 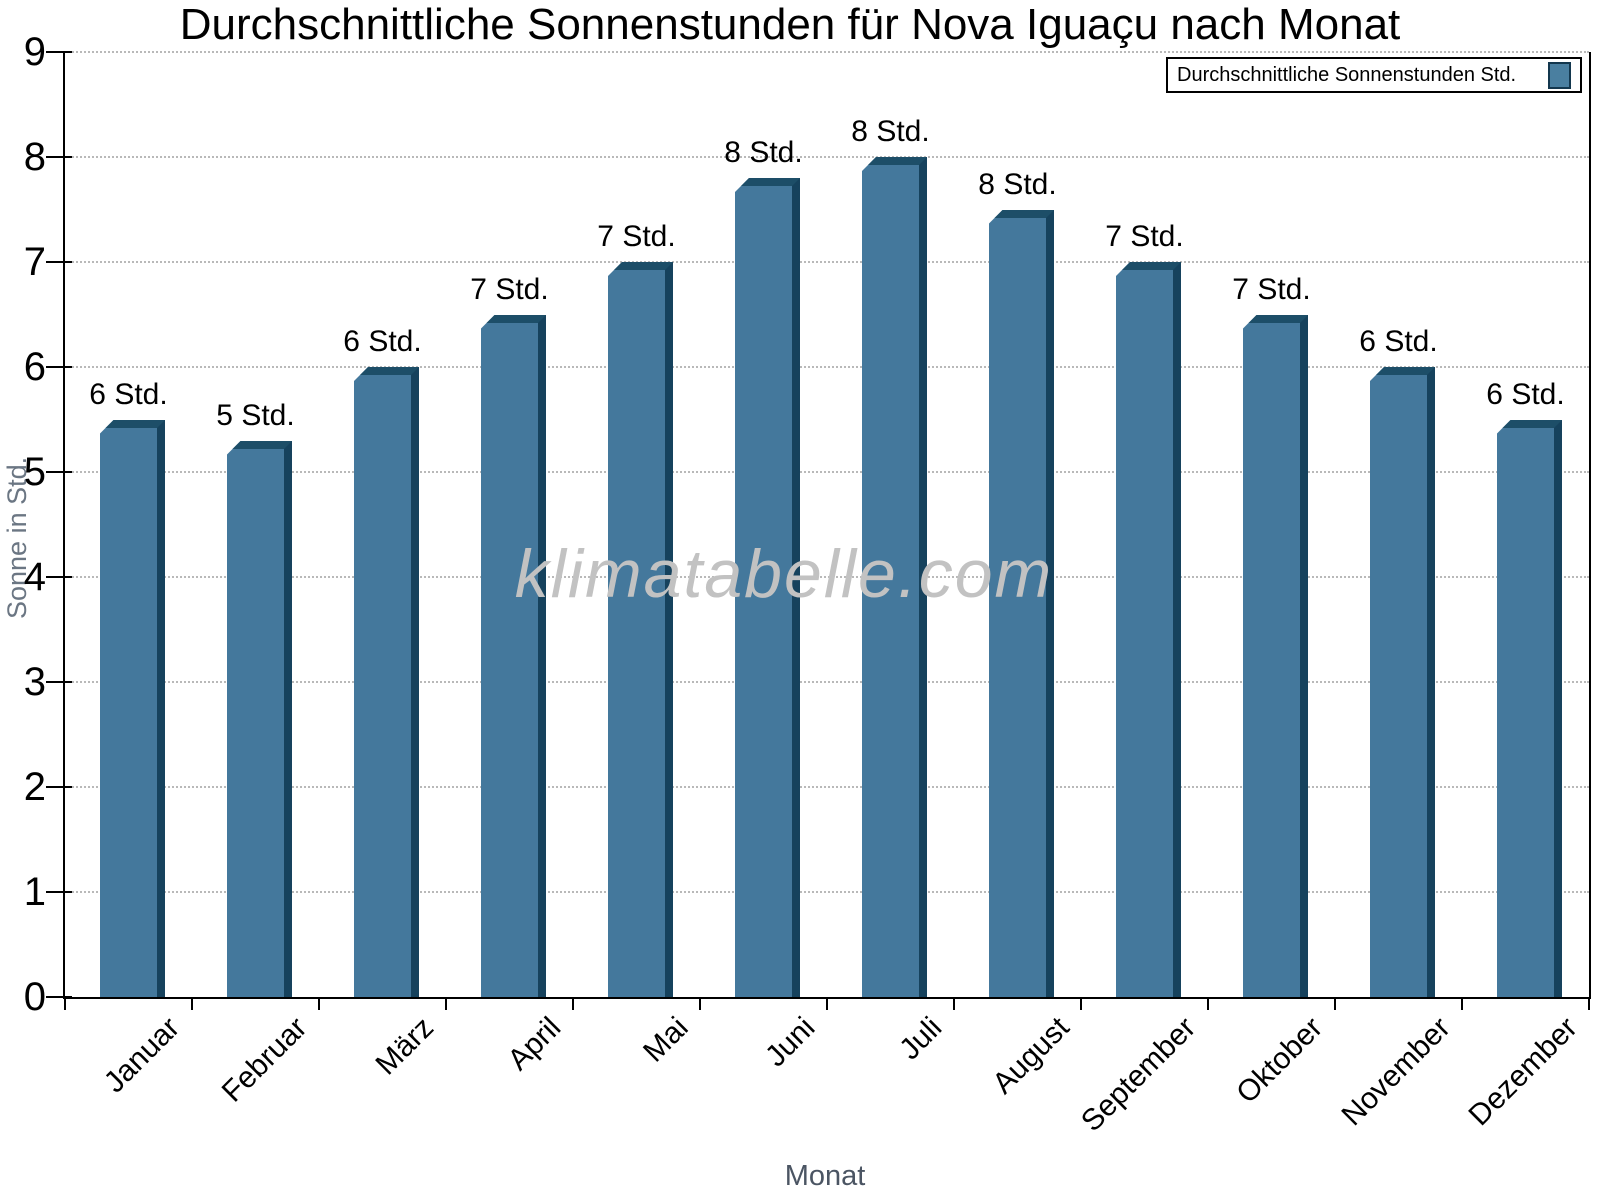 I want to click on y-tick-label: 6, so click(x=34, y=367).